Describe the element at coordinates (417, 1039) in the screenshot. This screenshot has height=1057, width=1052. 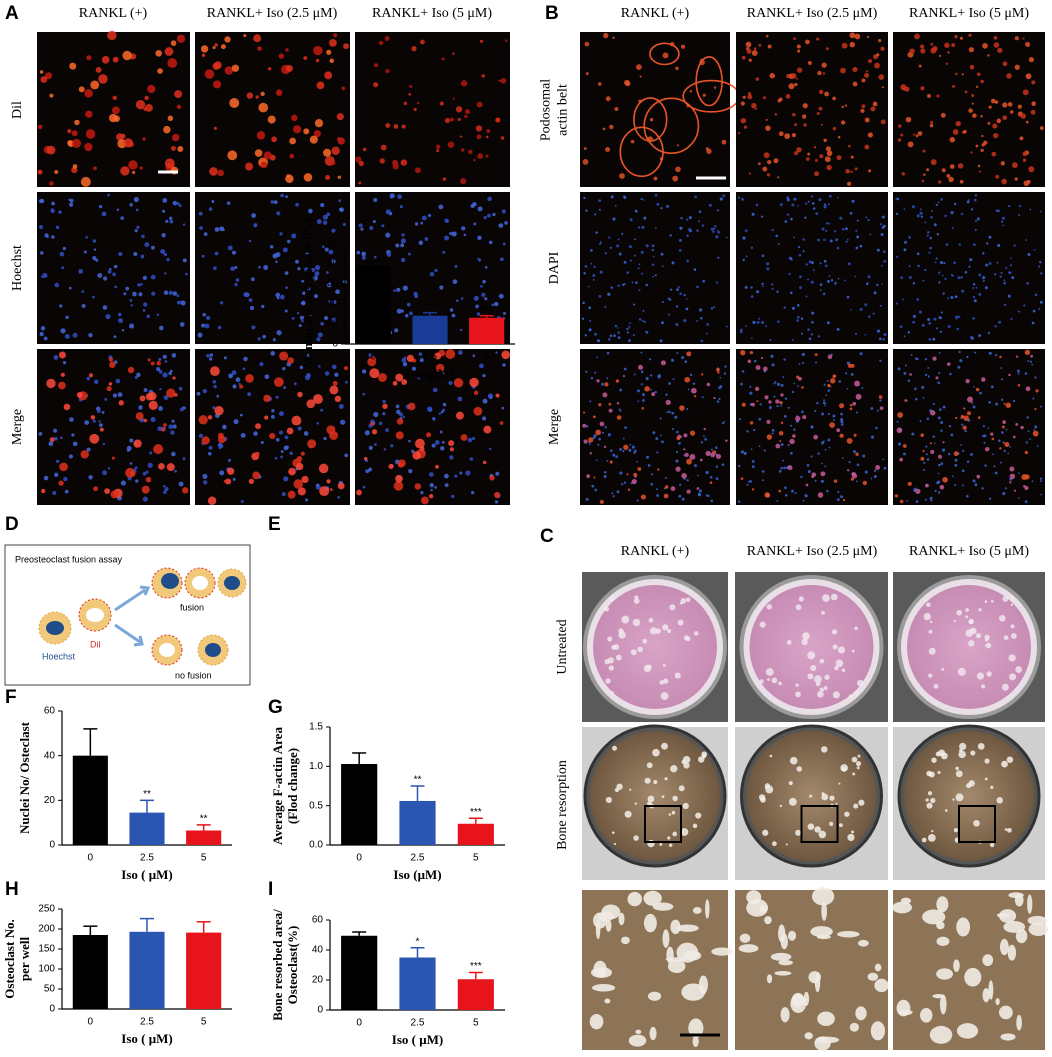
I see `x-axis-label: Iso ( μM)` at that location.